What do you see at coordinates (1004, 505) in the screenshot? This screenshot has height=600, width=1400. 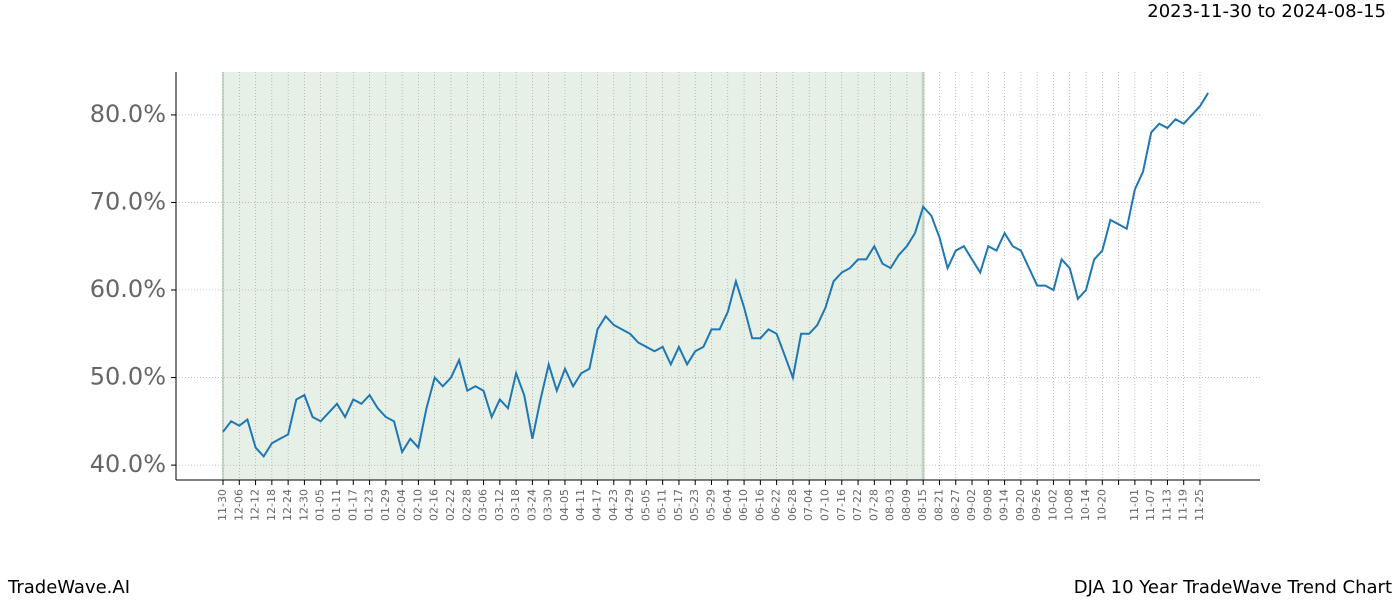 I see `x-tick-label: 09-14` at bounding box center [1004, 505].